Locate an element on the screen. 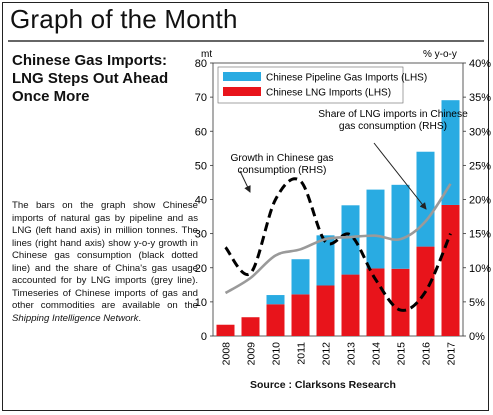  left-tick-label: 0 is located at coordinates (204, 337).